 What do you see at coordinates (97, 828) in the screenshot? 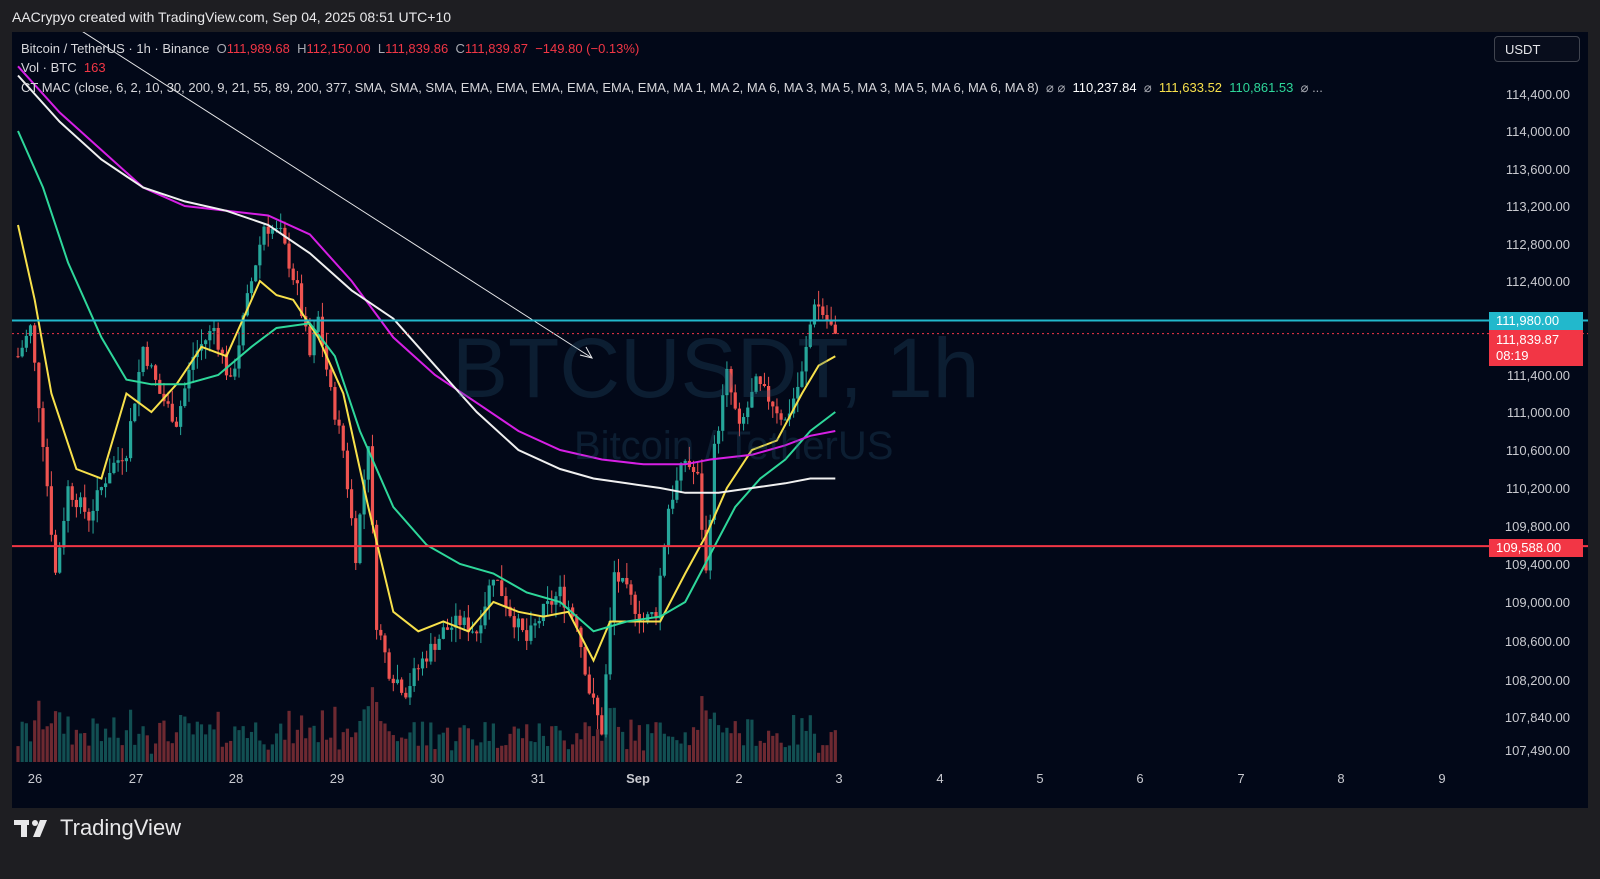
I see `tradingview-logo: TradingView` at bounding box center [97, 828].